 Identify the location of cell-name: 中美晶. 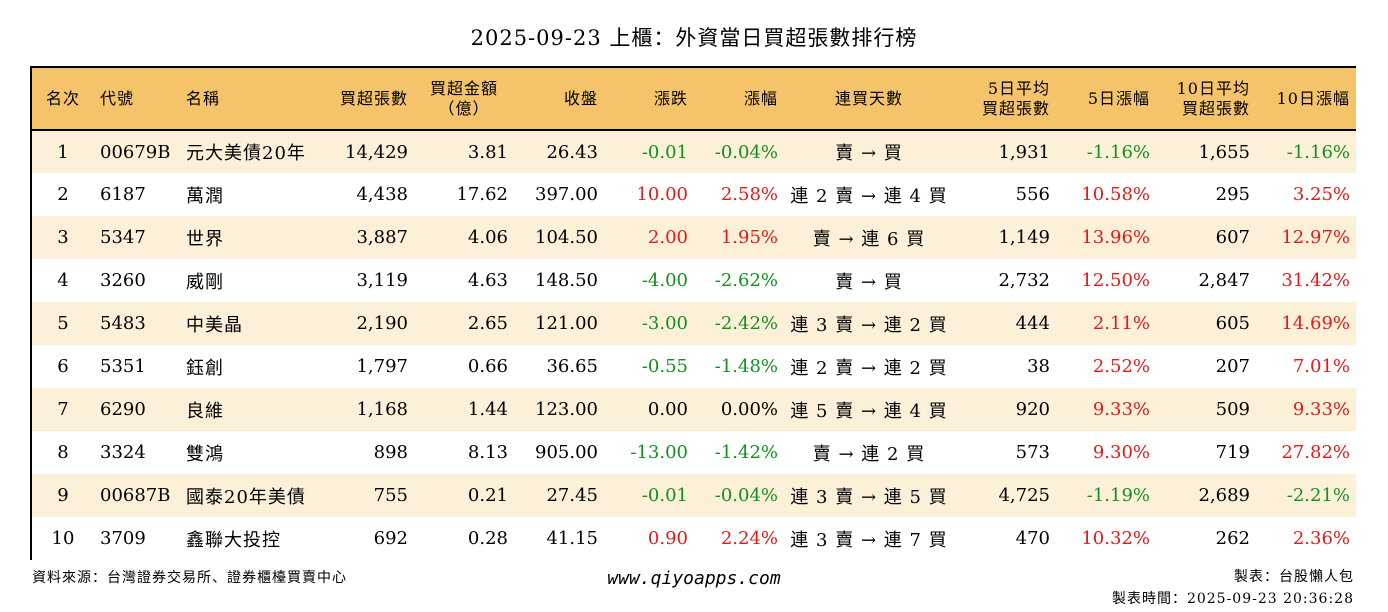
(214, 325).